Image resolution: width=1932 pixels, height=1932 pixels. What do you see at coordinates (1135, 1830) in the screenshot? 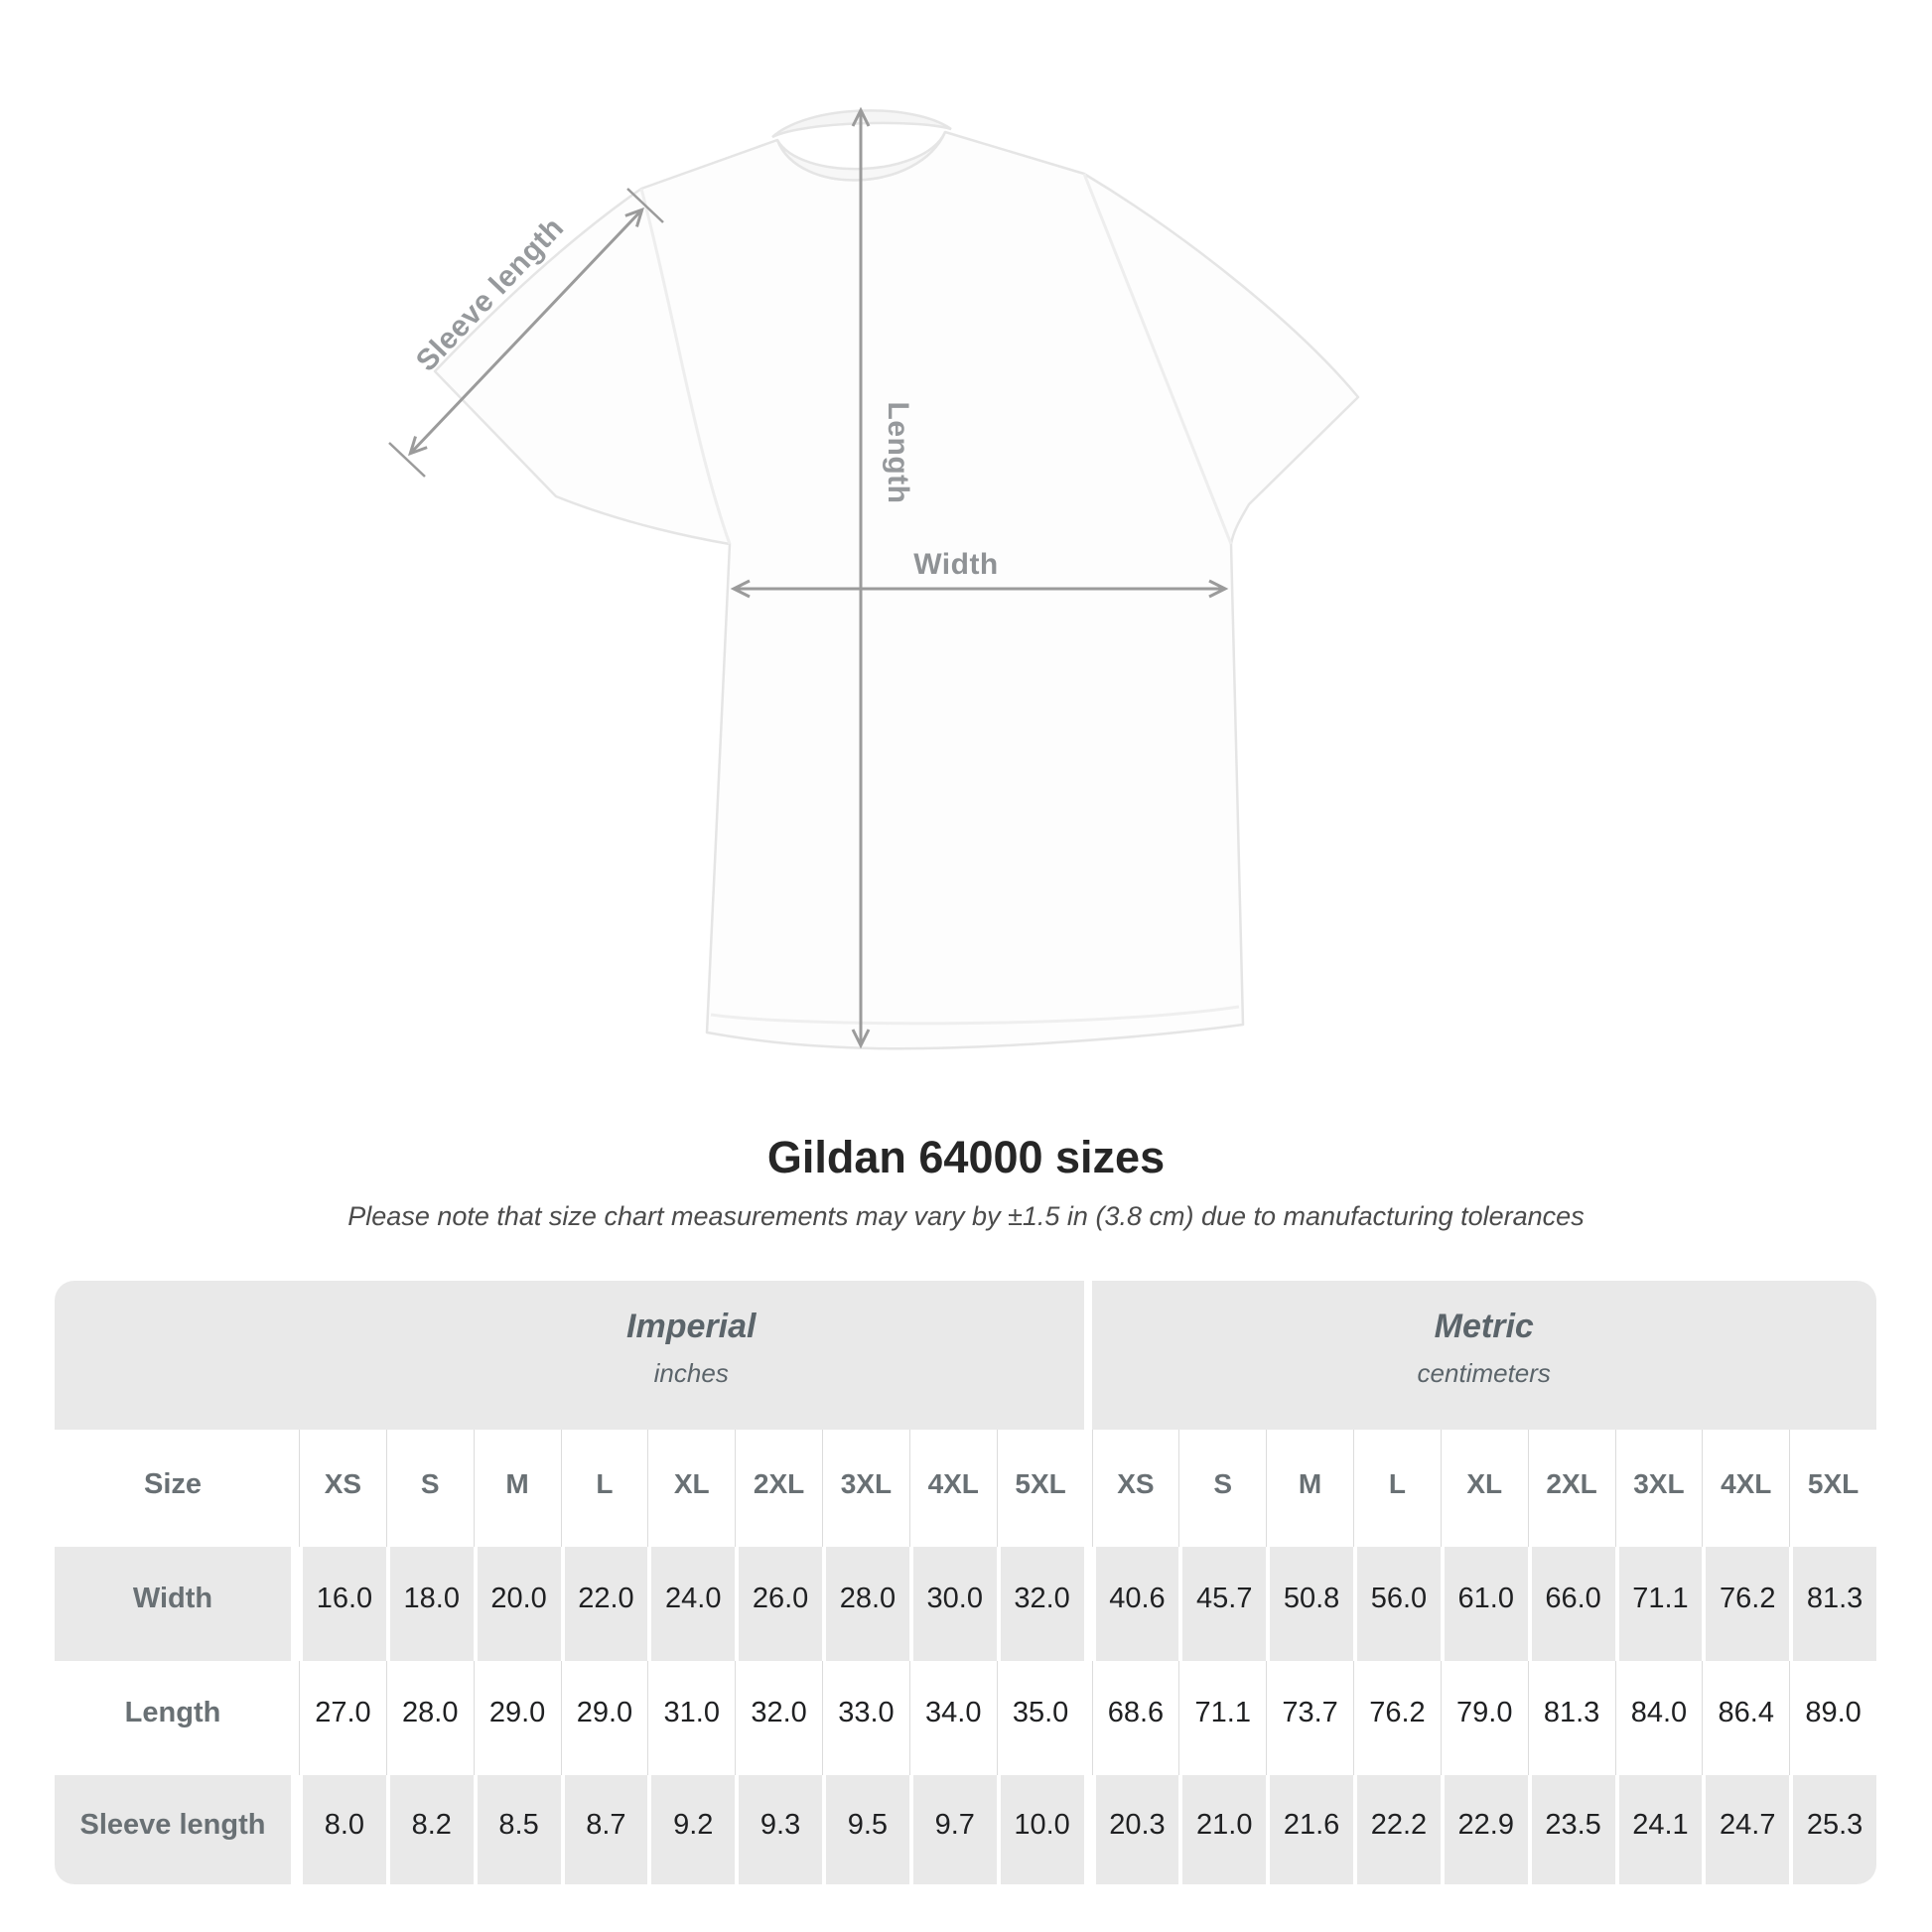
I see `table-cell: 20.3` at bounding box center [1135, 1830].